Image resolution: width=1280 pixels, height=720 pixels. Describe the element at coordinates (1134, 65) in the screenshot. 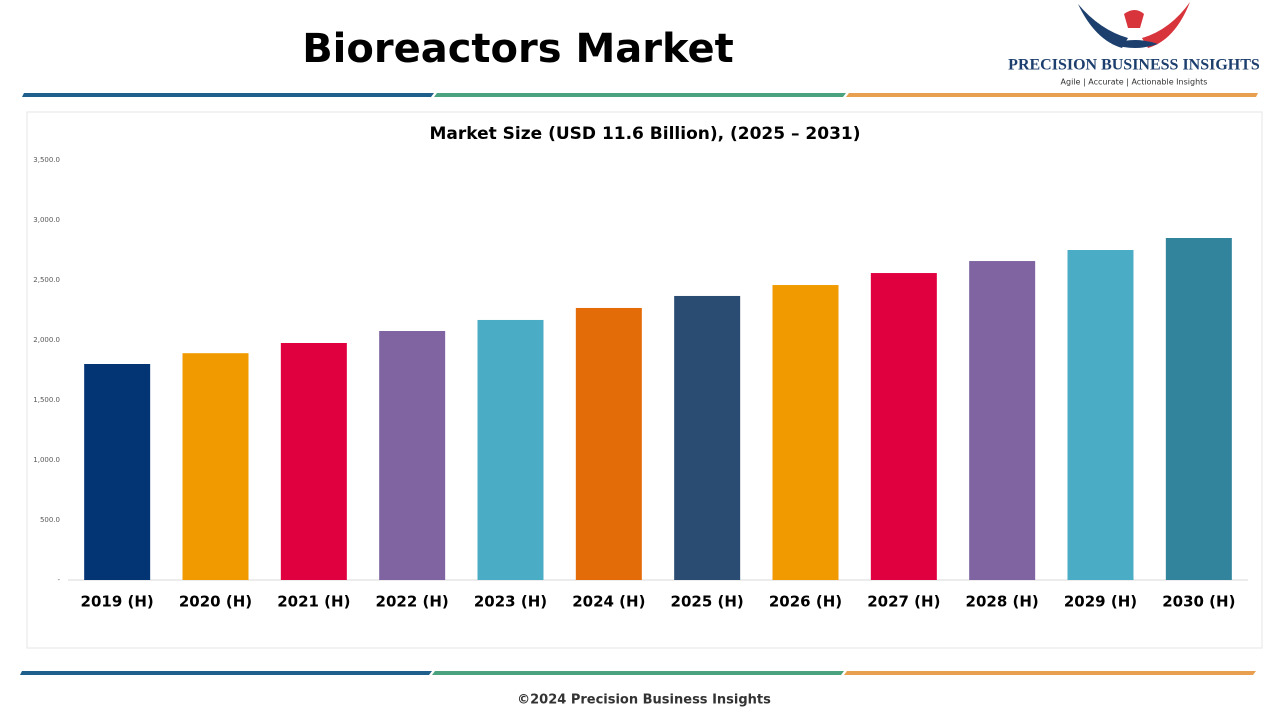

I see `logo-name: PRECISION BUSINESS INSIGHTS` at that location.